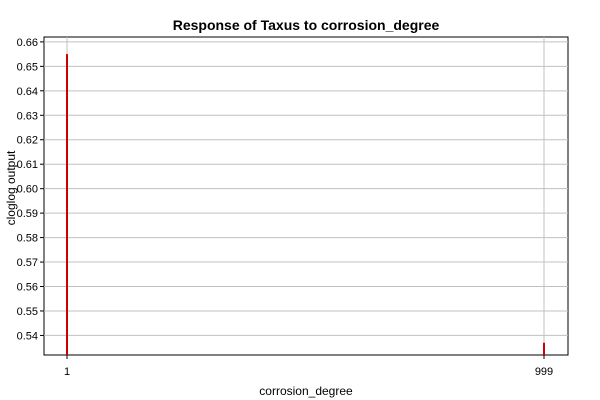 Image resolution: width=600 pixels, height=400 pixels. Describe the element at coordinates (27, 336) in the screenshot. I see `y-tick-label: 0.54` at that location.